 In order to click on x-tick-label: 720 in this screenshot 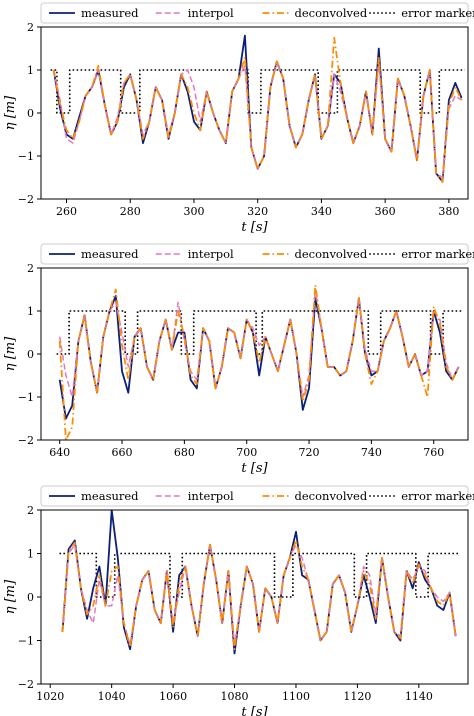, I will do `click(309, 452)`.